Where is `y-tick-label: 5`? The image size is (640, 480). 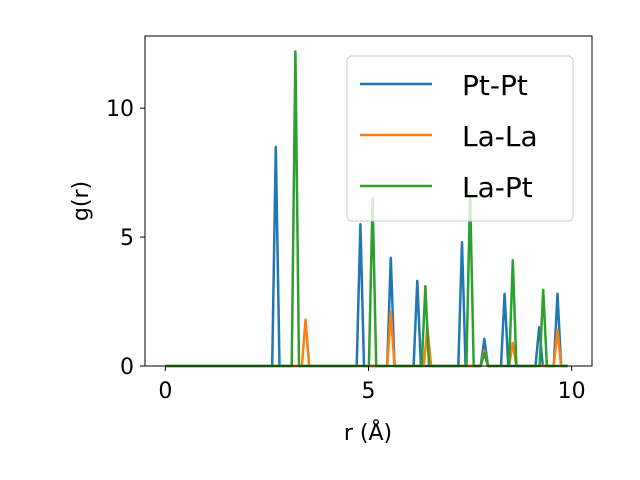 y-tick-label: 5 is located at coordinates (127, 238).